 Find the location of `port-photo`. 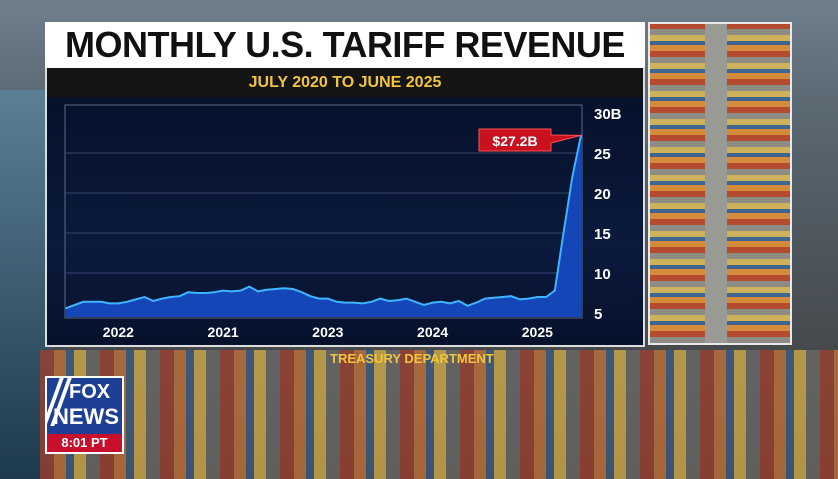

port-photo is located at coordinates (720, 183).